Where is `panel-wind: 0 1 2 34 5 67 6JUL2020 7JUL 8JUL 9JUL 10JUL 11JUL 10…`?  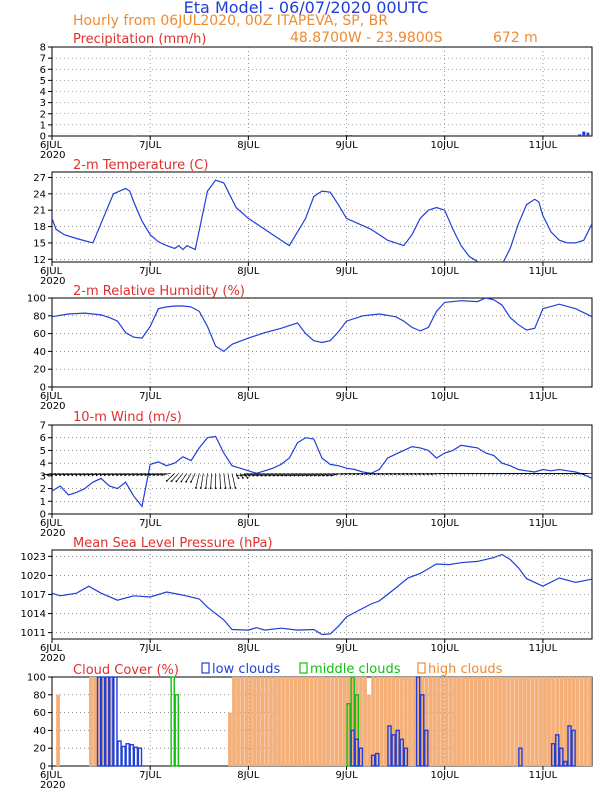 panel-wind: 0 1 2 34 5 67 6JUL2020 7JUL 8JUL 9JUL 10JUL 11JUL 10… is located at coordinates (316, 474).